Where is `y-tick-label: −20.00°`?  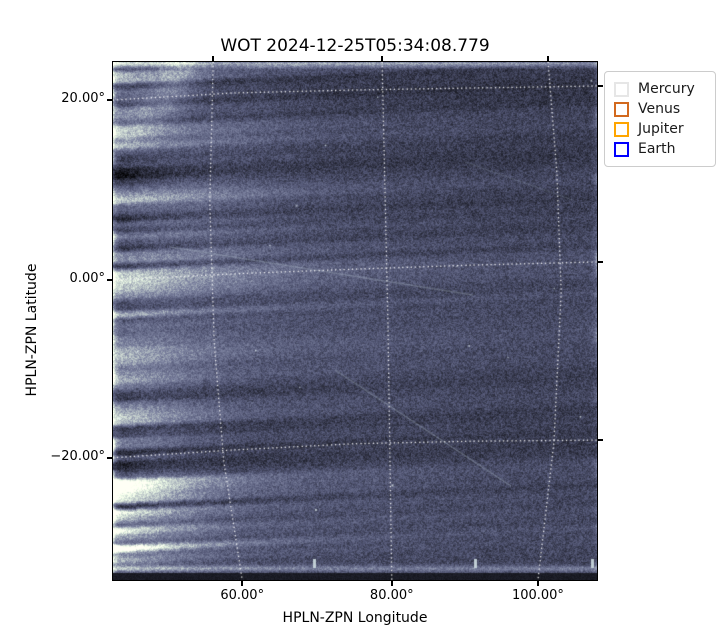 y-tick-label: −20.00° is located at coordinates (77, 456).